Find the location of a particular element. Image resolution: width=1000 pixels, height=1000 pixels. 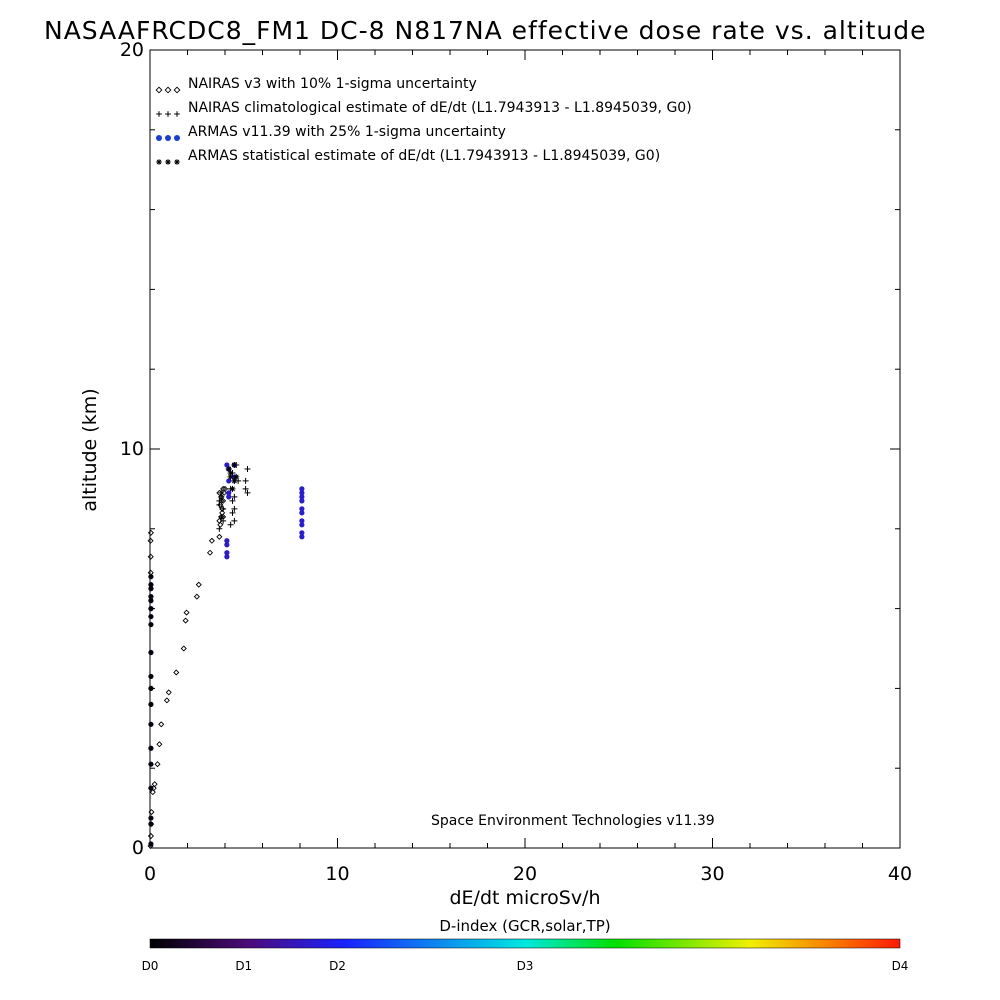

x-axis-label: dE/dt microSv/h is located at coordinates (524, 898).